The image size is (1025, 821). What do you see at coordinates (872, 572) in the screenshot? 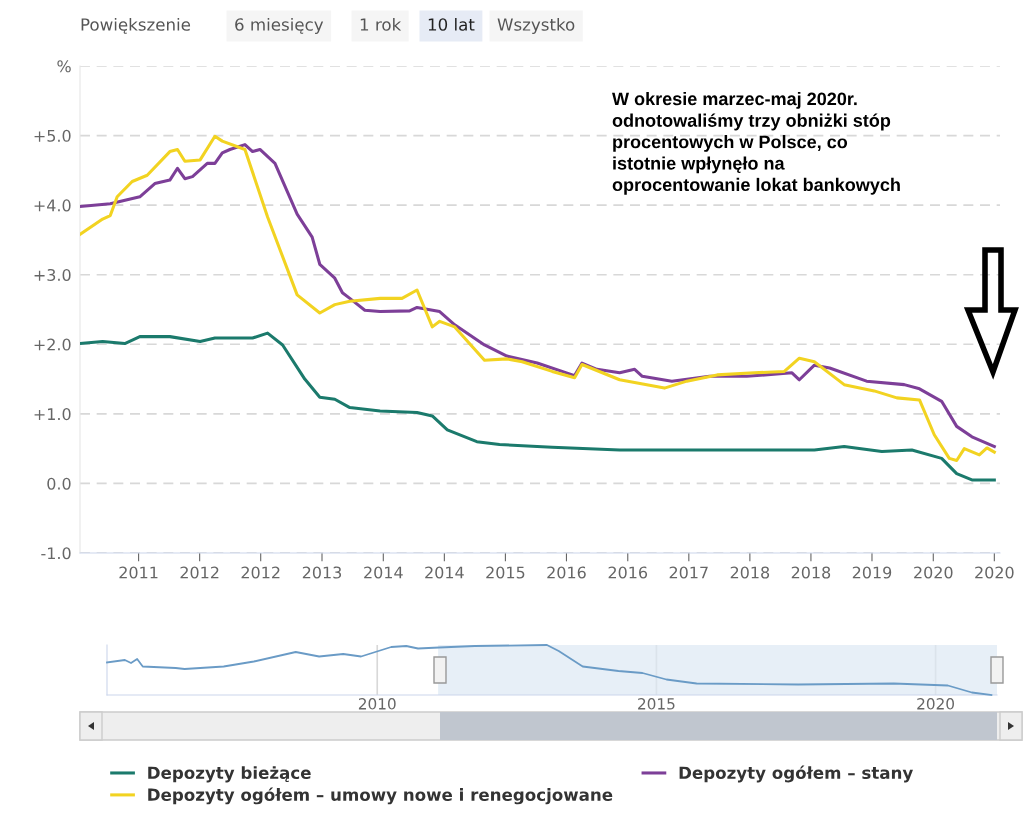
I see `x-tick-label: 2019` at bounding box center [872, 572].